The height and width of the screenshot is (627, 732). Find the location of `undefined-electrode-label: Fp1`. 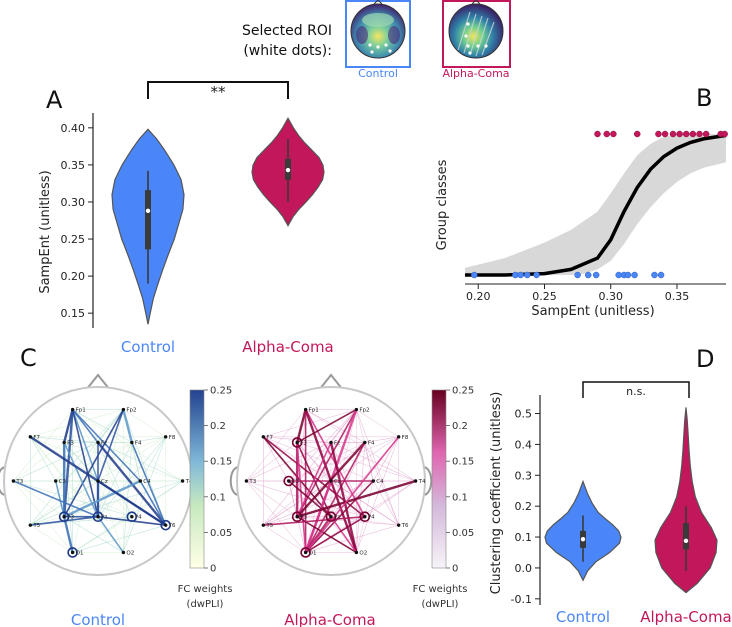

undefined-electrode-label: Fp1 is located at coordinates (314, 411).